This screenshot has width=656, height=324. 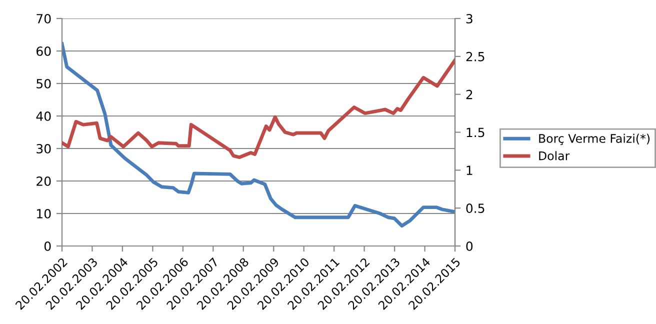 I want to click on y2-tick-label: 0.5, so click(x=475, y=209).